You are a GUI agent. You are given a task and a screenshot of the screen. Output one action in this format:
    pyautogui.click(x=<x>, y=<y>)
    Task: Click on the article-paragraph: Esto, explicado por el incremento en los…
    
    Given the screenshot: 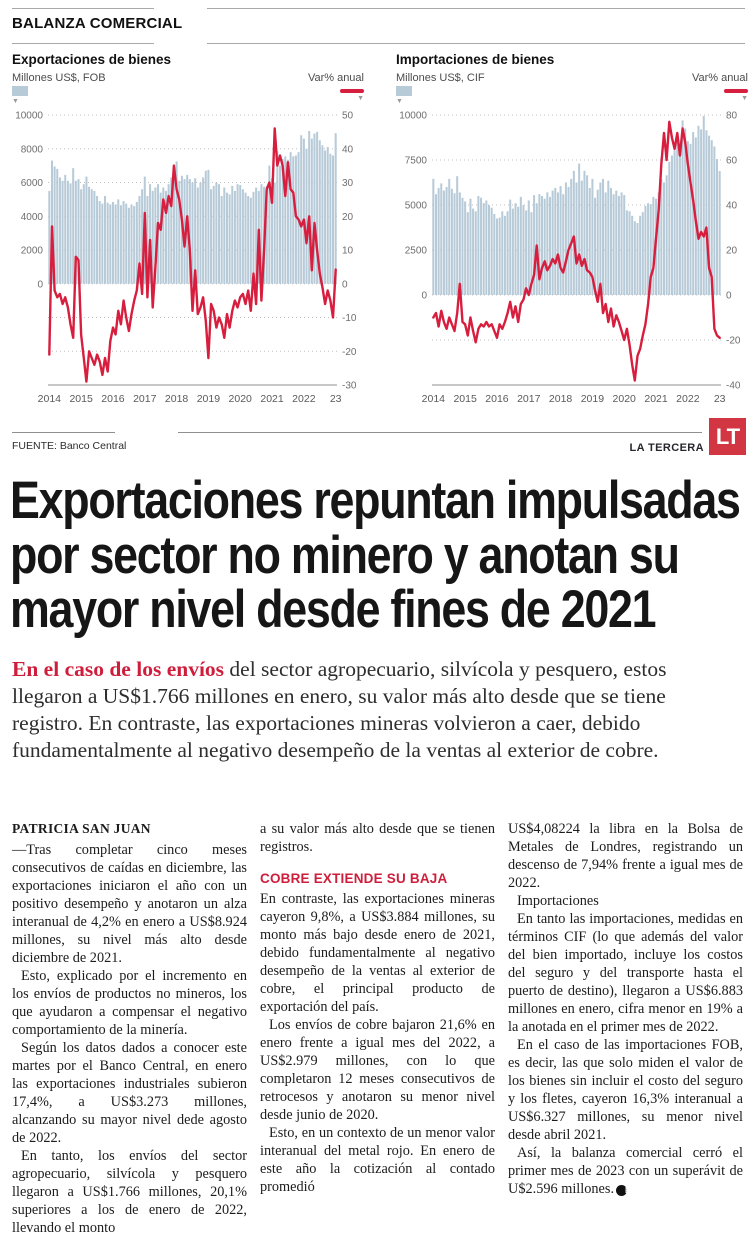 What is the action you would take?
    pyautogui.click(x=129, y=1003)
    